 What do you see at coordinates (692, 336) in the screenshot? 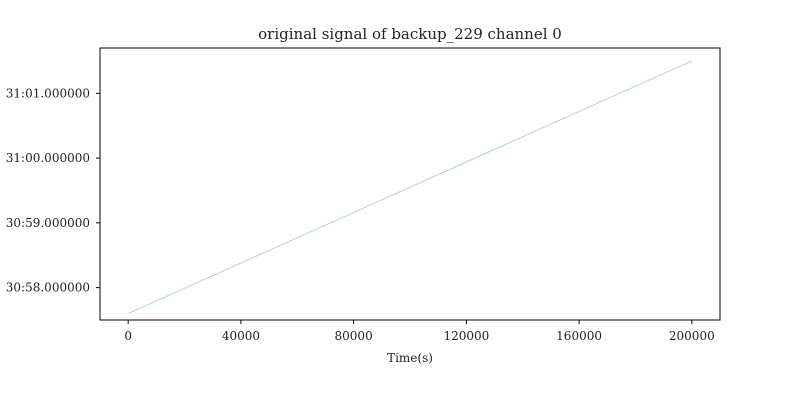
I see `x-tick-label: 200000` at bounding box center [692, 336].